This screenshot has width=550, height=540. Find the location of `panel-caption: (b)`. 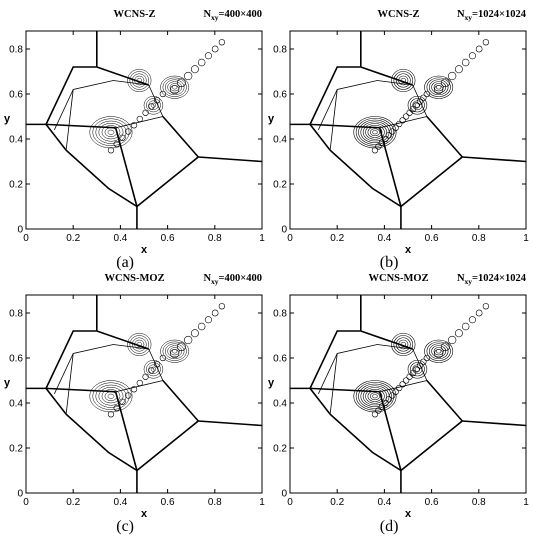

panel-caption: (b) is located at coordinates (389, 262).